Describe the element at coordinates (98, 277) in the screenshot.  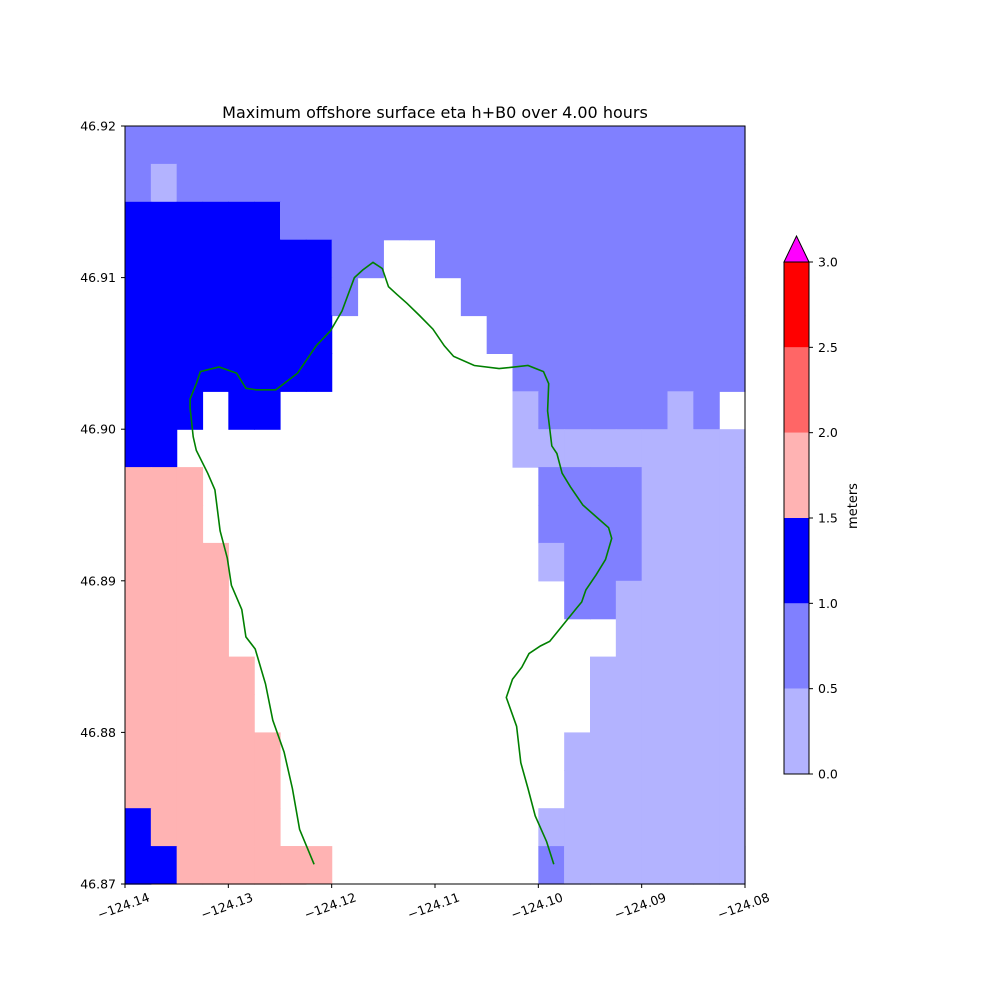
I see `y-tick-label: 46.91` at that location.